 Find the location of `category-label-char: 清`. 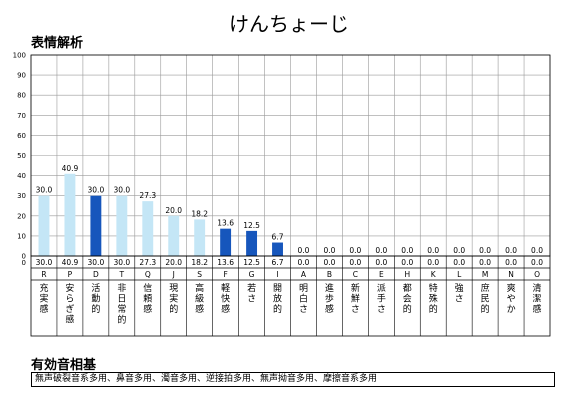

category-label-char: 清 is located at coordinates (537, 288).